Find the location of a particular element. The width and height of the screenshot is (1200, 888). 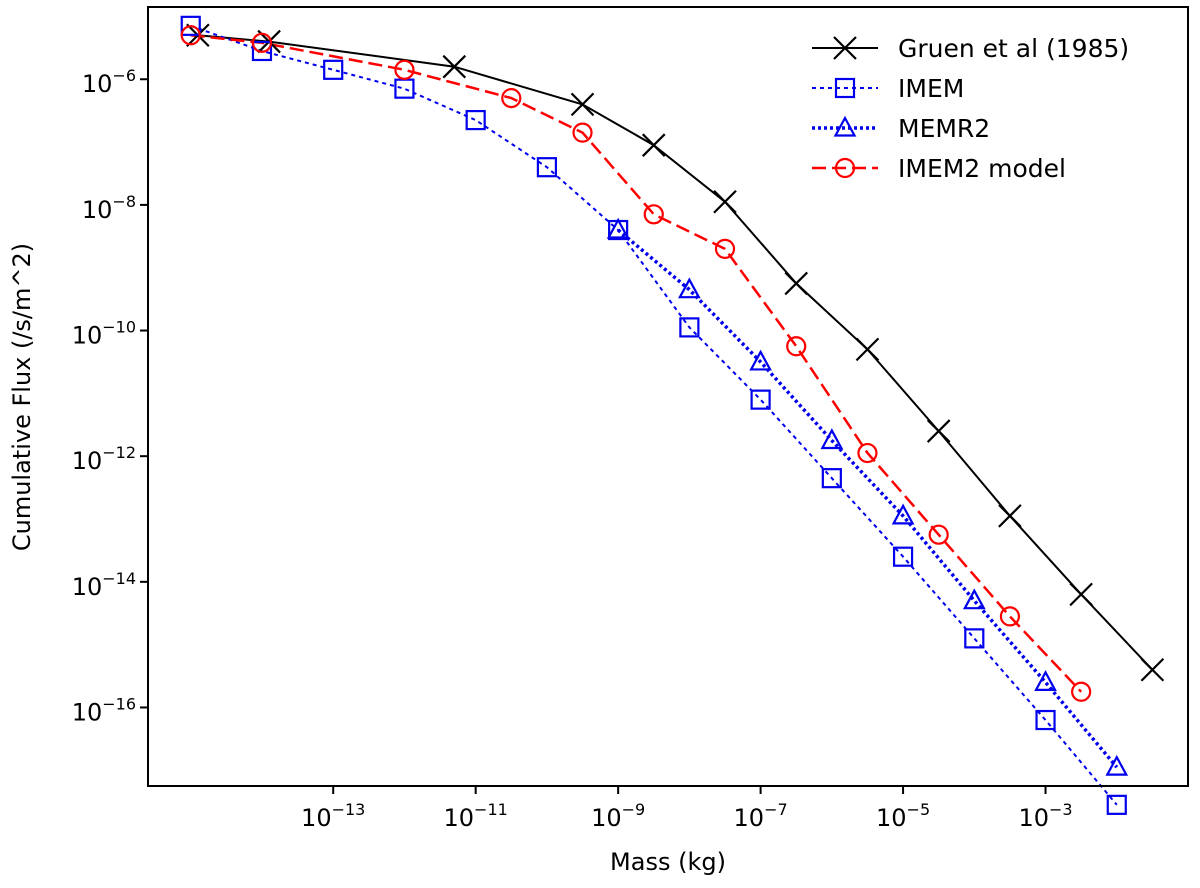

x-tick-label: 10⁻⁹ is located at coordinates (618, 816).